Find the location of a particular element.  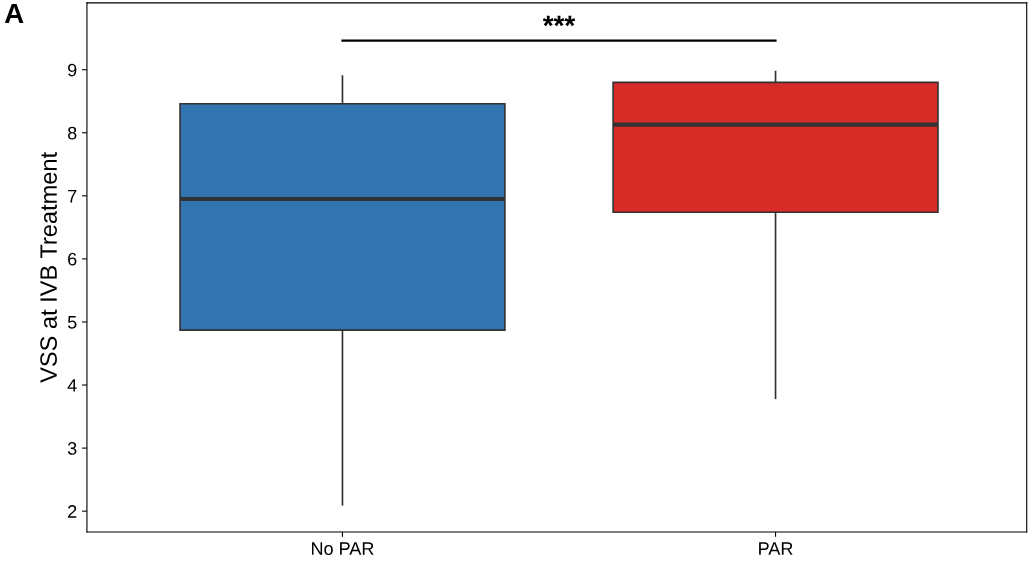

y-tick-label: 7 is located at coordinates (72, 196).